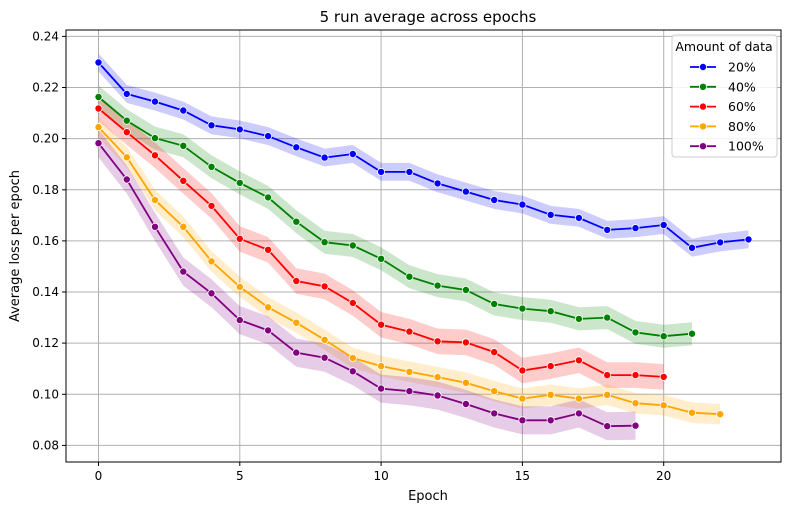  Describe the element at coordinates (45, 36) in the screenshot. I see `y-tick-label: 0.24` at that location.